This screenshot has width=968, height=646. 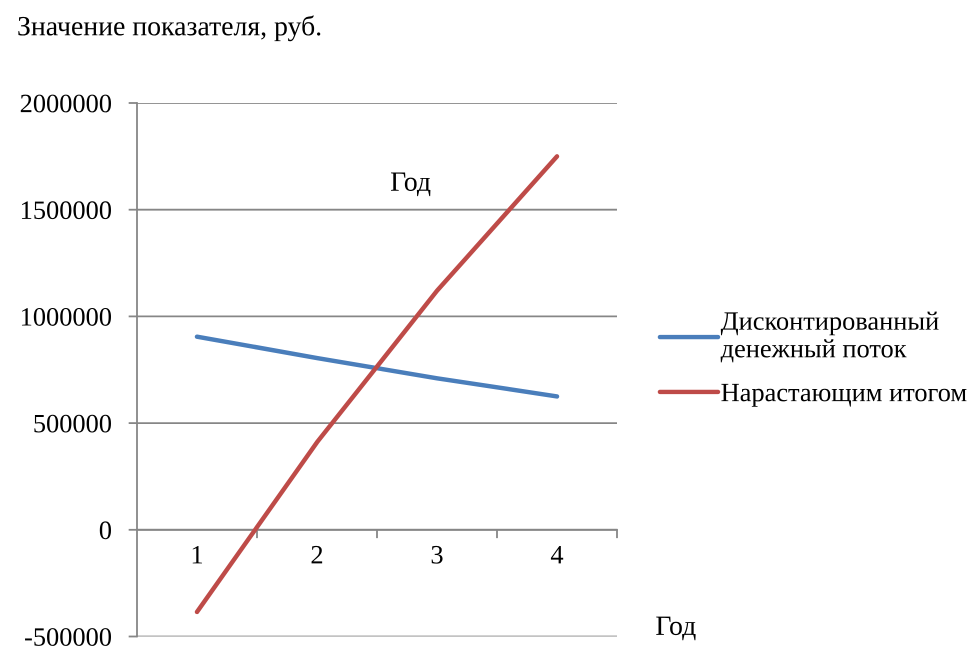 What do you see at coordinates (68, 637) in the screenshot?
I see `y-tick-label: -500000` at bounding box center [68, 637].